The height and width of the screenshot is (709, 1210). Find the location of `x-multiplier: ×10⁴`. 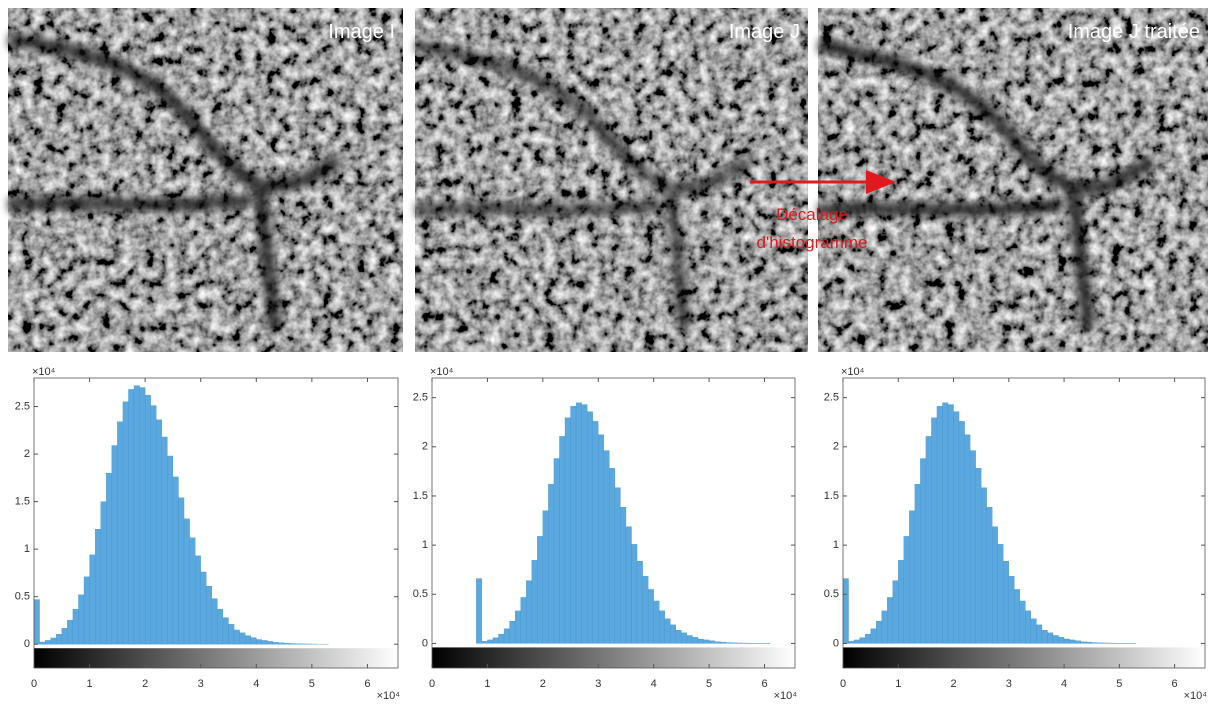

x-multiplier: ×10⁴ is located at coordinates (1196, 696).